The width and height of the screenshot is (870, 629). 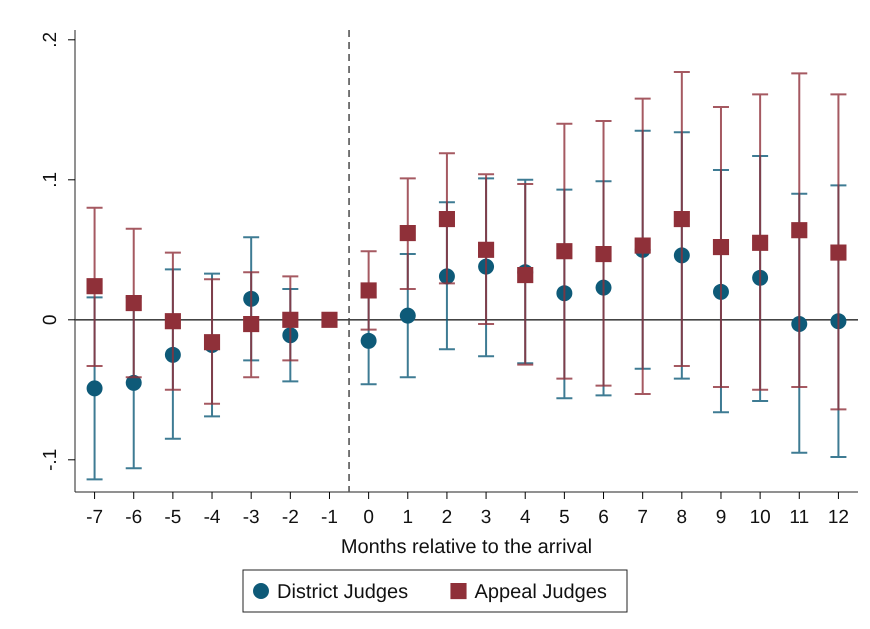 I want to click on x-tick-label: 9, so click(x=721, y=517).